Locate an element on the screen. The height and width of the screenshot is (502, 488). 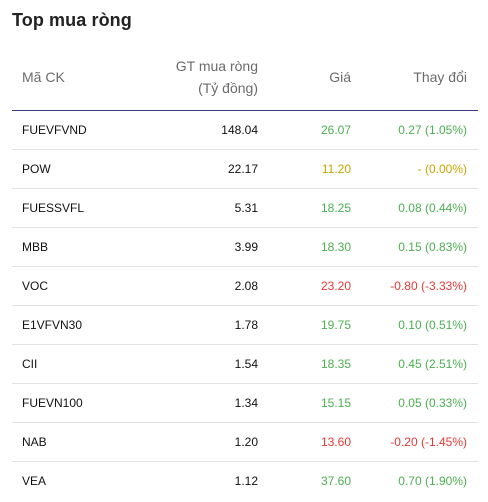
price: 37.60 is located at coordinates (335, 481).